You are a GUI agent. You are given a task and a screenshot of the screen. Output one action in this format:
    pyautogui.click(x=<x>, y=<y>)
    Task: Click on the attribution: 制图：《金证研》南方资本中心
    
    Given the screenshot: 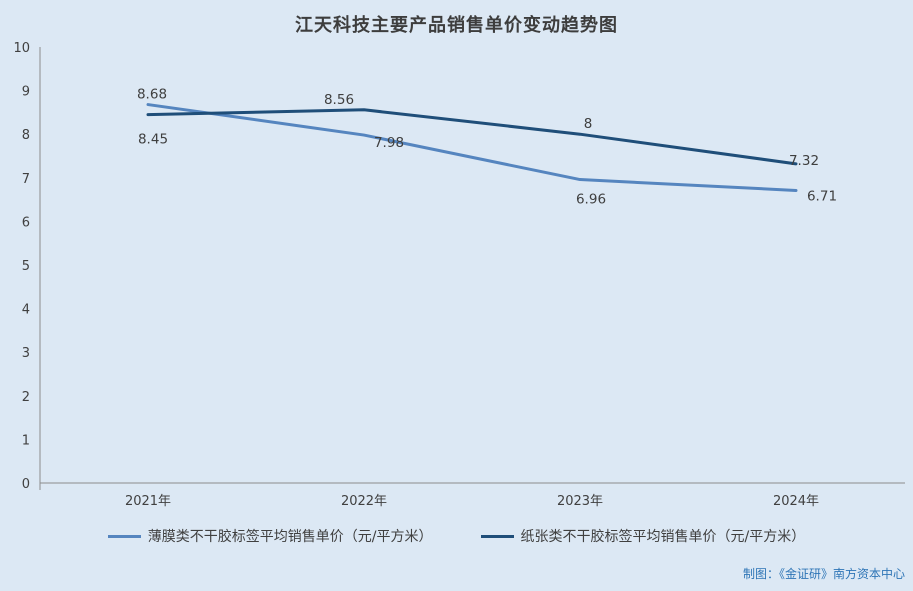 What is the action you would take?
    pyautogui.click(x=823, y=574)
    